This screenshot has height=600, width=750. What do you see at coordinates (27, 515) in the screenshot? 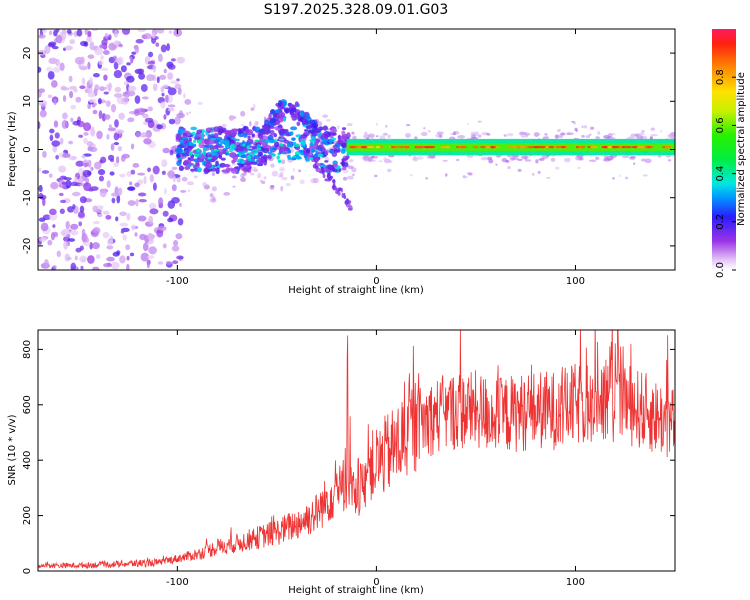
I see `y-tick-label: 200` at bounding box center [27, 515].